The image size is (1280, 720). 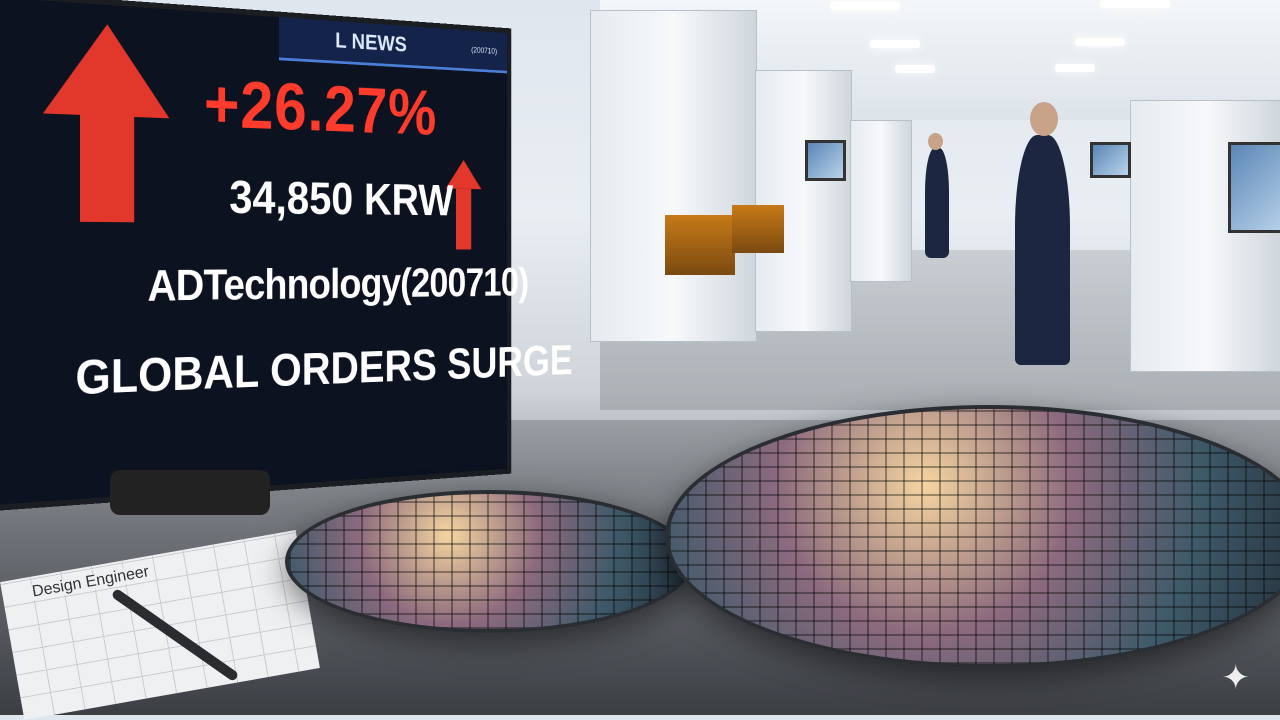 What do you see at coordinates (1236, 678) in the screenshot?
I see `sparkle-icon: ✦` at bounding box center [1236, 678].